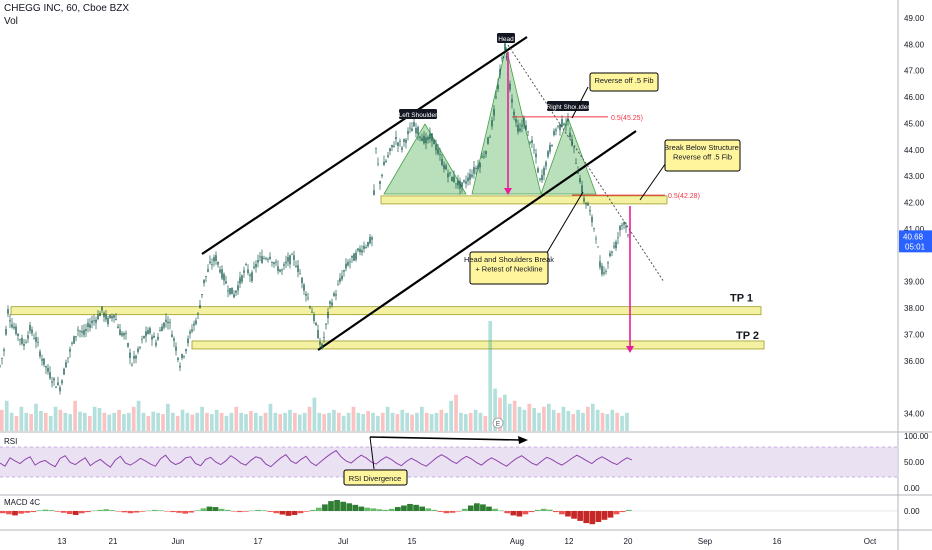  I want to click on hs-break-callout-pointer, so click(564, 224).